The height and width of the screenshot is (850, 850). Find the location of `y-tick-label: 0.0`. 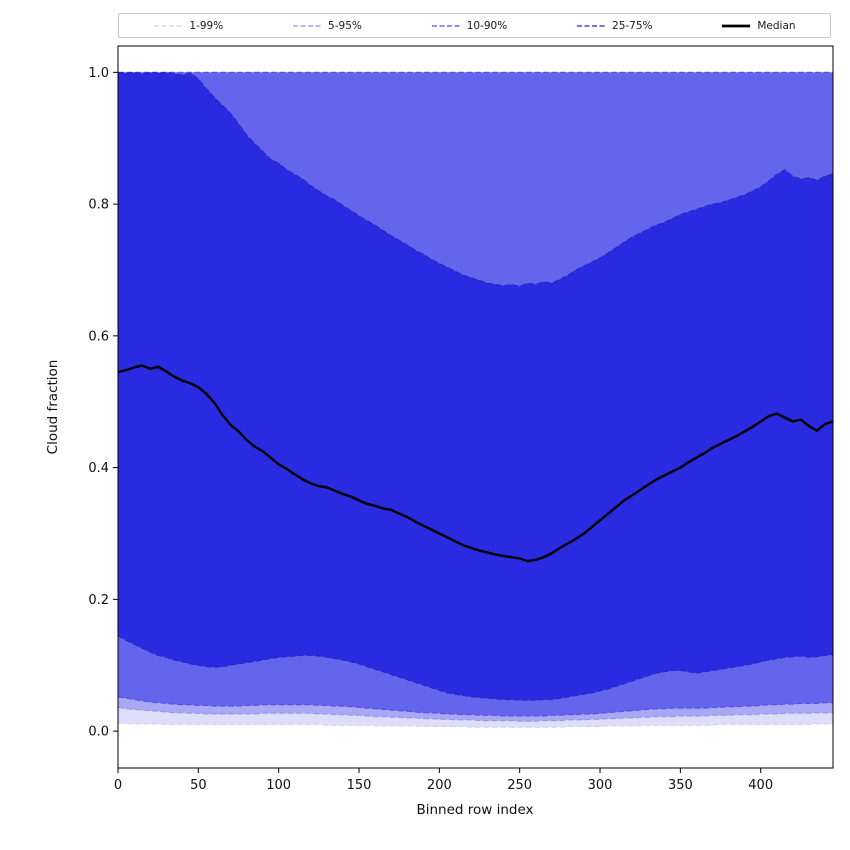

y-tick-label: 0.0 is located at coordinates (98, 732).